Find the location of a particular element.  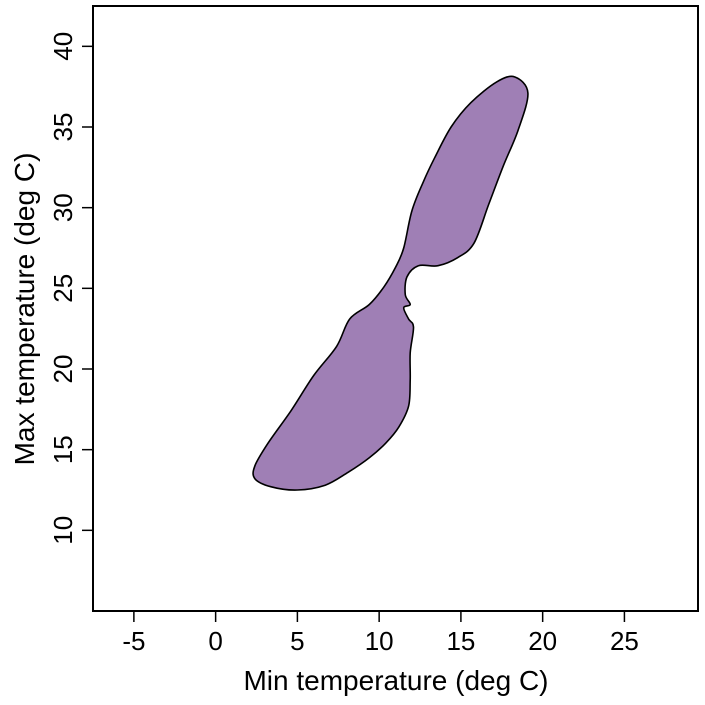

y-axis: 10 15 20 25 30 35 40 is located at coordinates (71, 288).